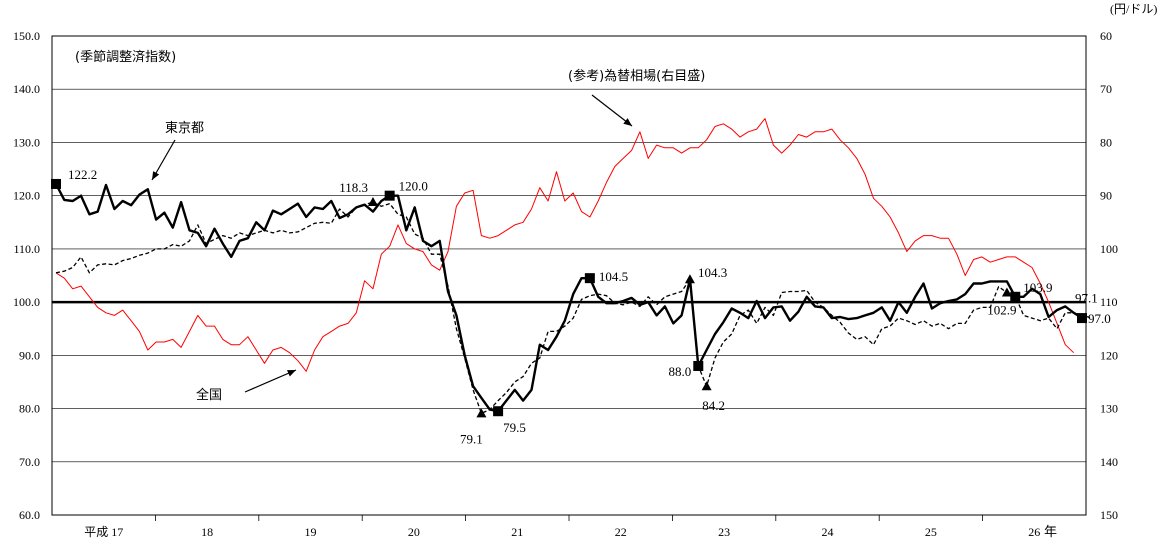 This screenshot has height=544, width=1164. I want to click on y-right-tick-label: 70, so click(1106, 89).